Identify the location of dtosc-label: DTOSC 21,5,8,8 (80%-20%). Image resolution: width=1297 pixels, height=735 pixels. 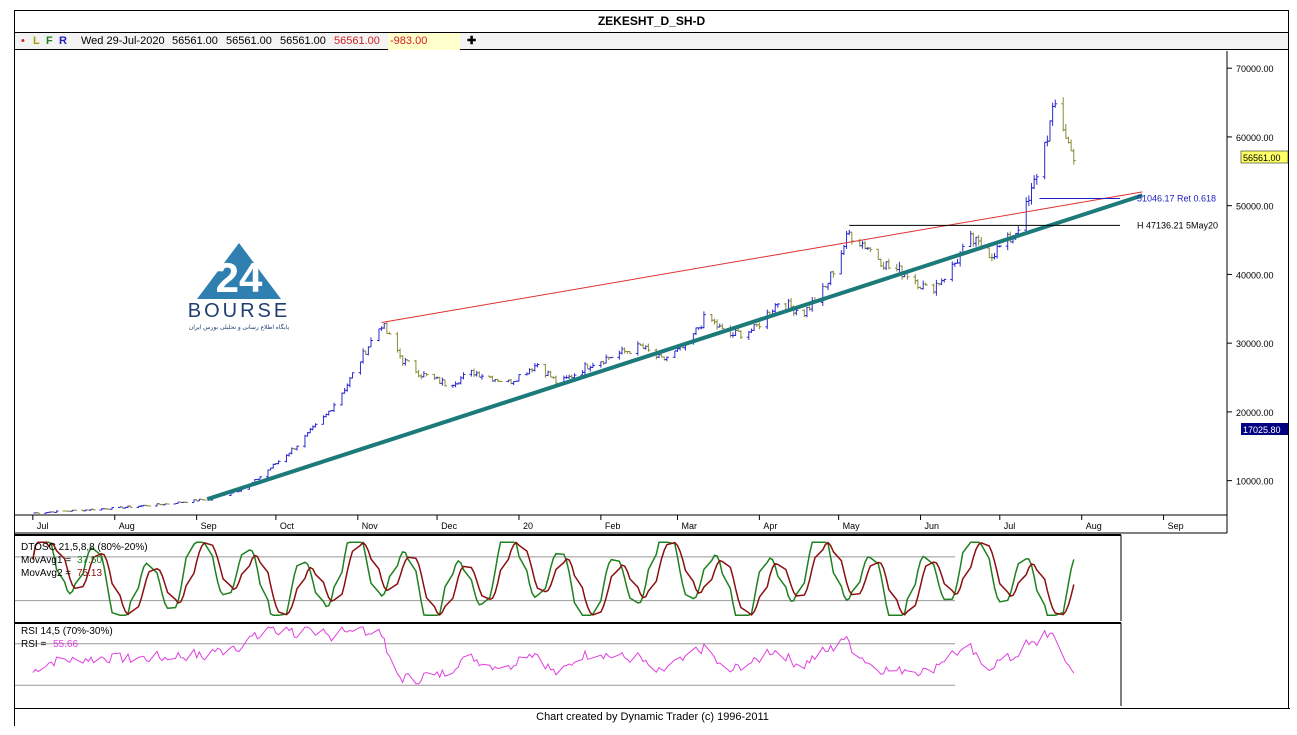
(84, 547).